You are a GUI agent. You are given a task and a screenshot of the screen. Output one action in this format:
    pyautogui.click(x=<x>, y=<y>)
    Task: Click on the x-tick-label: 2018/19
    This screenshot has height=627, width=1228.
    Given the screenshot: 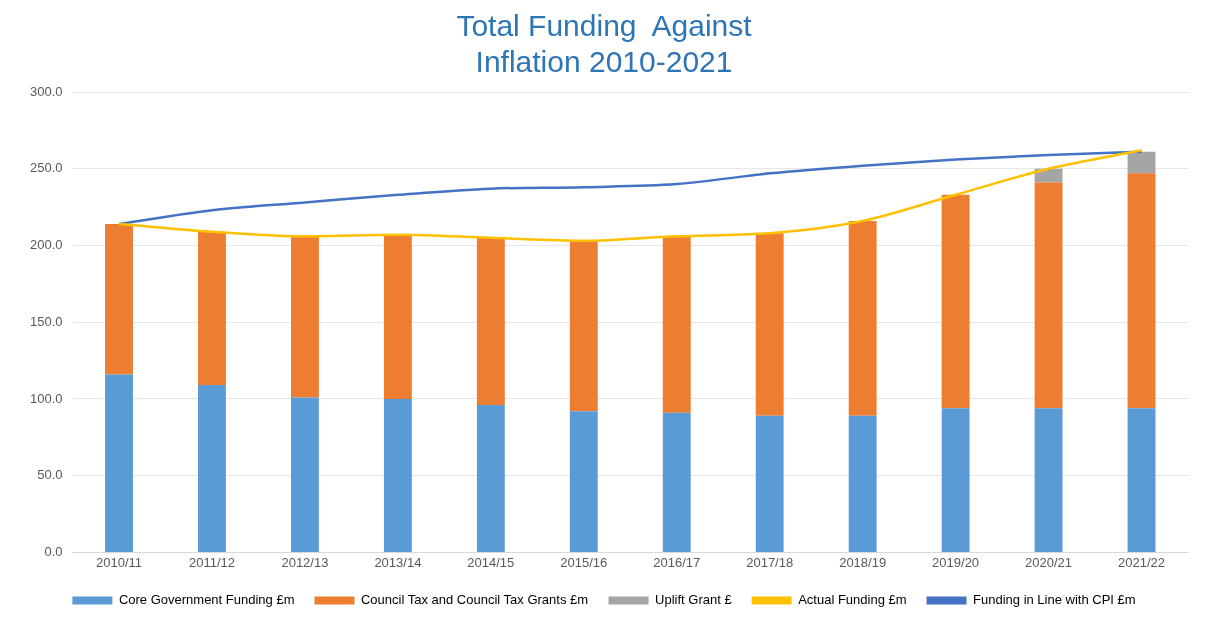 What is the action you would take?
    pyautogui.click(x=863, y=562)
    